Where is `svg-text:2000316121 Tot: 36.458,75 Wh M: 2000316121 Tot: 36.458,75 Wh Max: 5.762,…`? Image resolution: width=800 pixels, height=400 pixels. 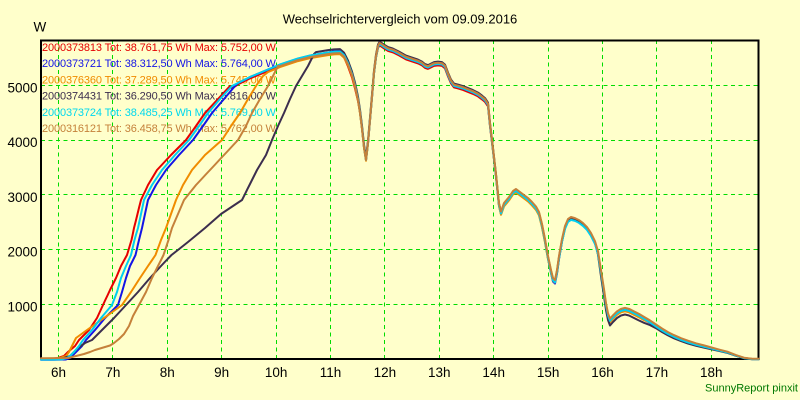 svg-text:2000316121 Tot: 36.458,75 Wh M: 2000316121 Tot: 36.458,75 Wh Max: 5.762,… is located at coordinates (159, 129).